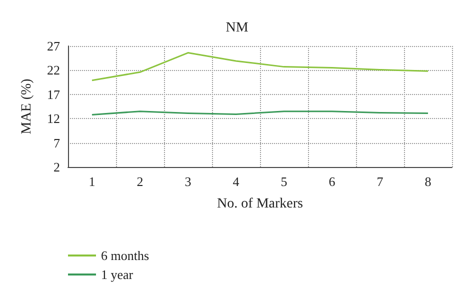 This screenshot has height=297, width=474. What do you see at coordinates (237, 28) in the screenshot?
I see `chart-title: NM` at bounding box center [237, 28].